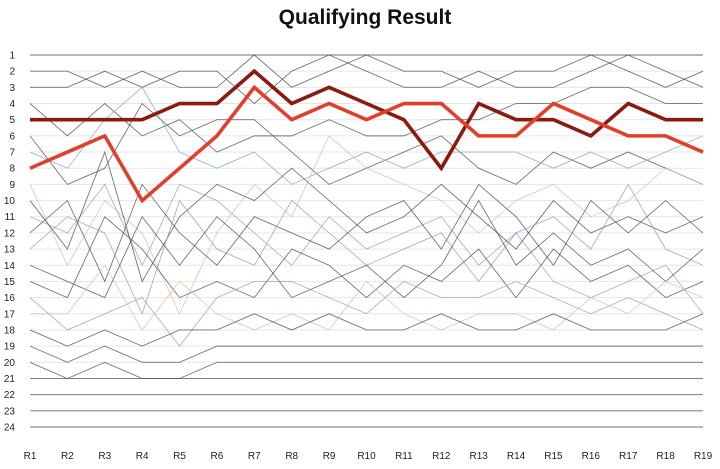 This screenshot has height=469, width=720. Describe the element at coordinates (10, 363) in the screenshot. I see `y-tick-label: 20` at that location.